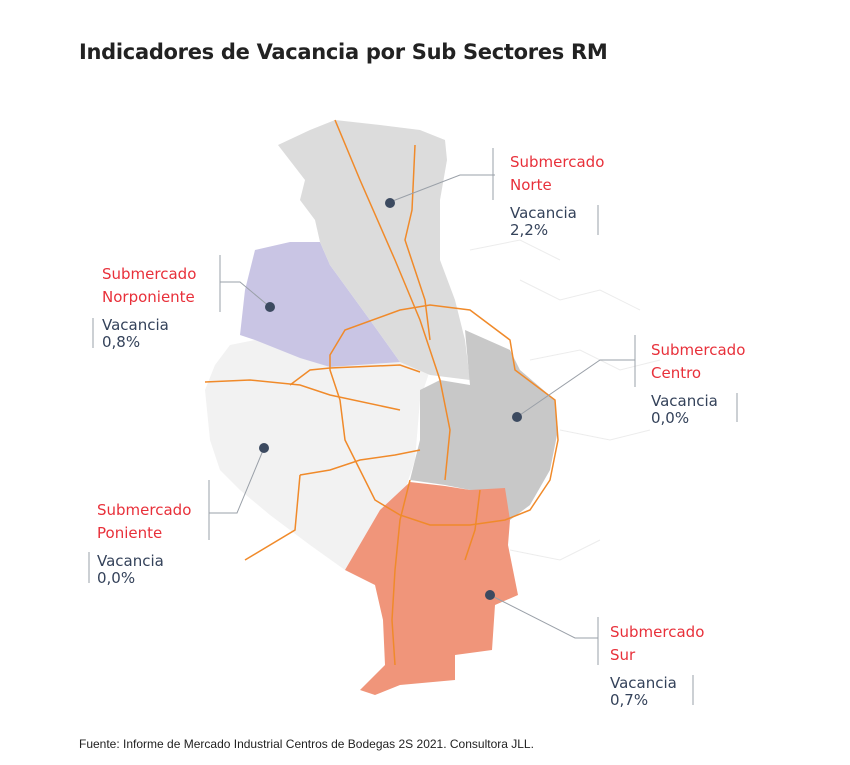  I want to click on label-sur: Submercado Sur Vacancia 0,7%, so click(657, 665).